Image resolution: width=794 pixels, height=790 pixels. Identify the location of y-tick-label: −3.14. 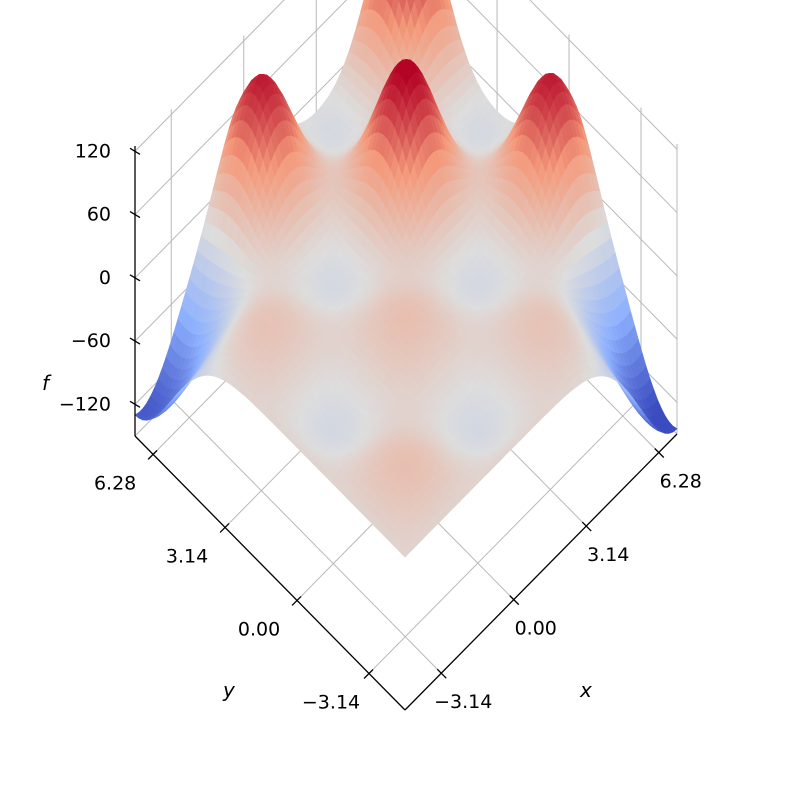
(331, 702).